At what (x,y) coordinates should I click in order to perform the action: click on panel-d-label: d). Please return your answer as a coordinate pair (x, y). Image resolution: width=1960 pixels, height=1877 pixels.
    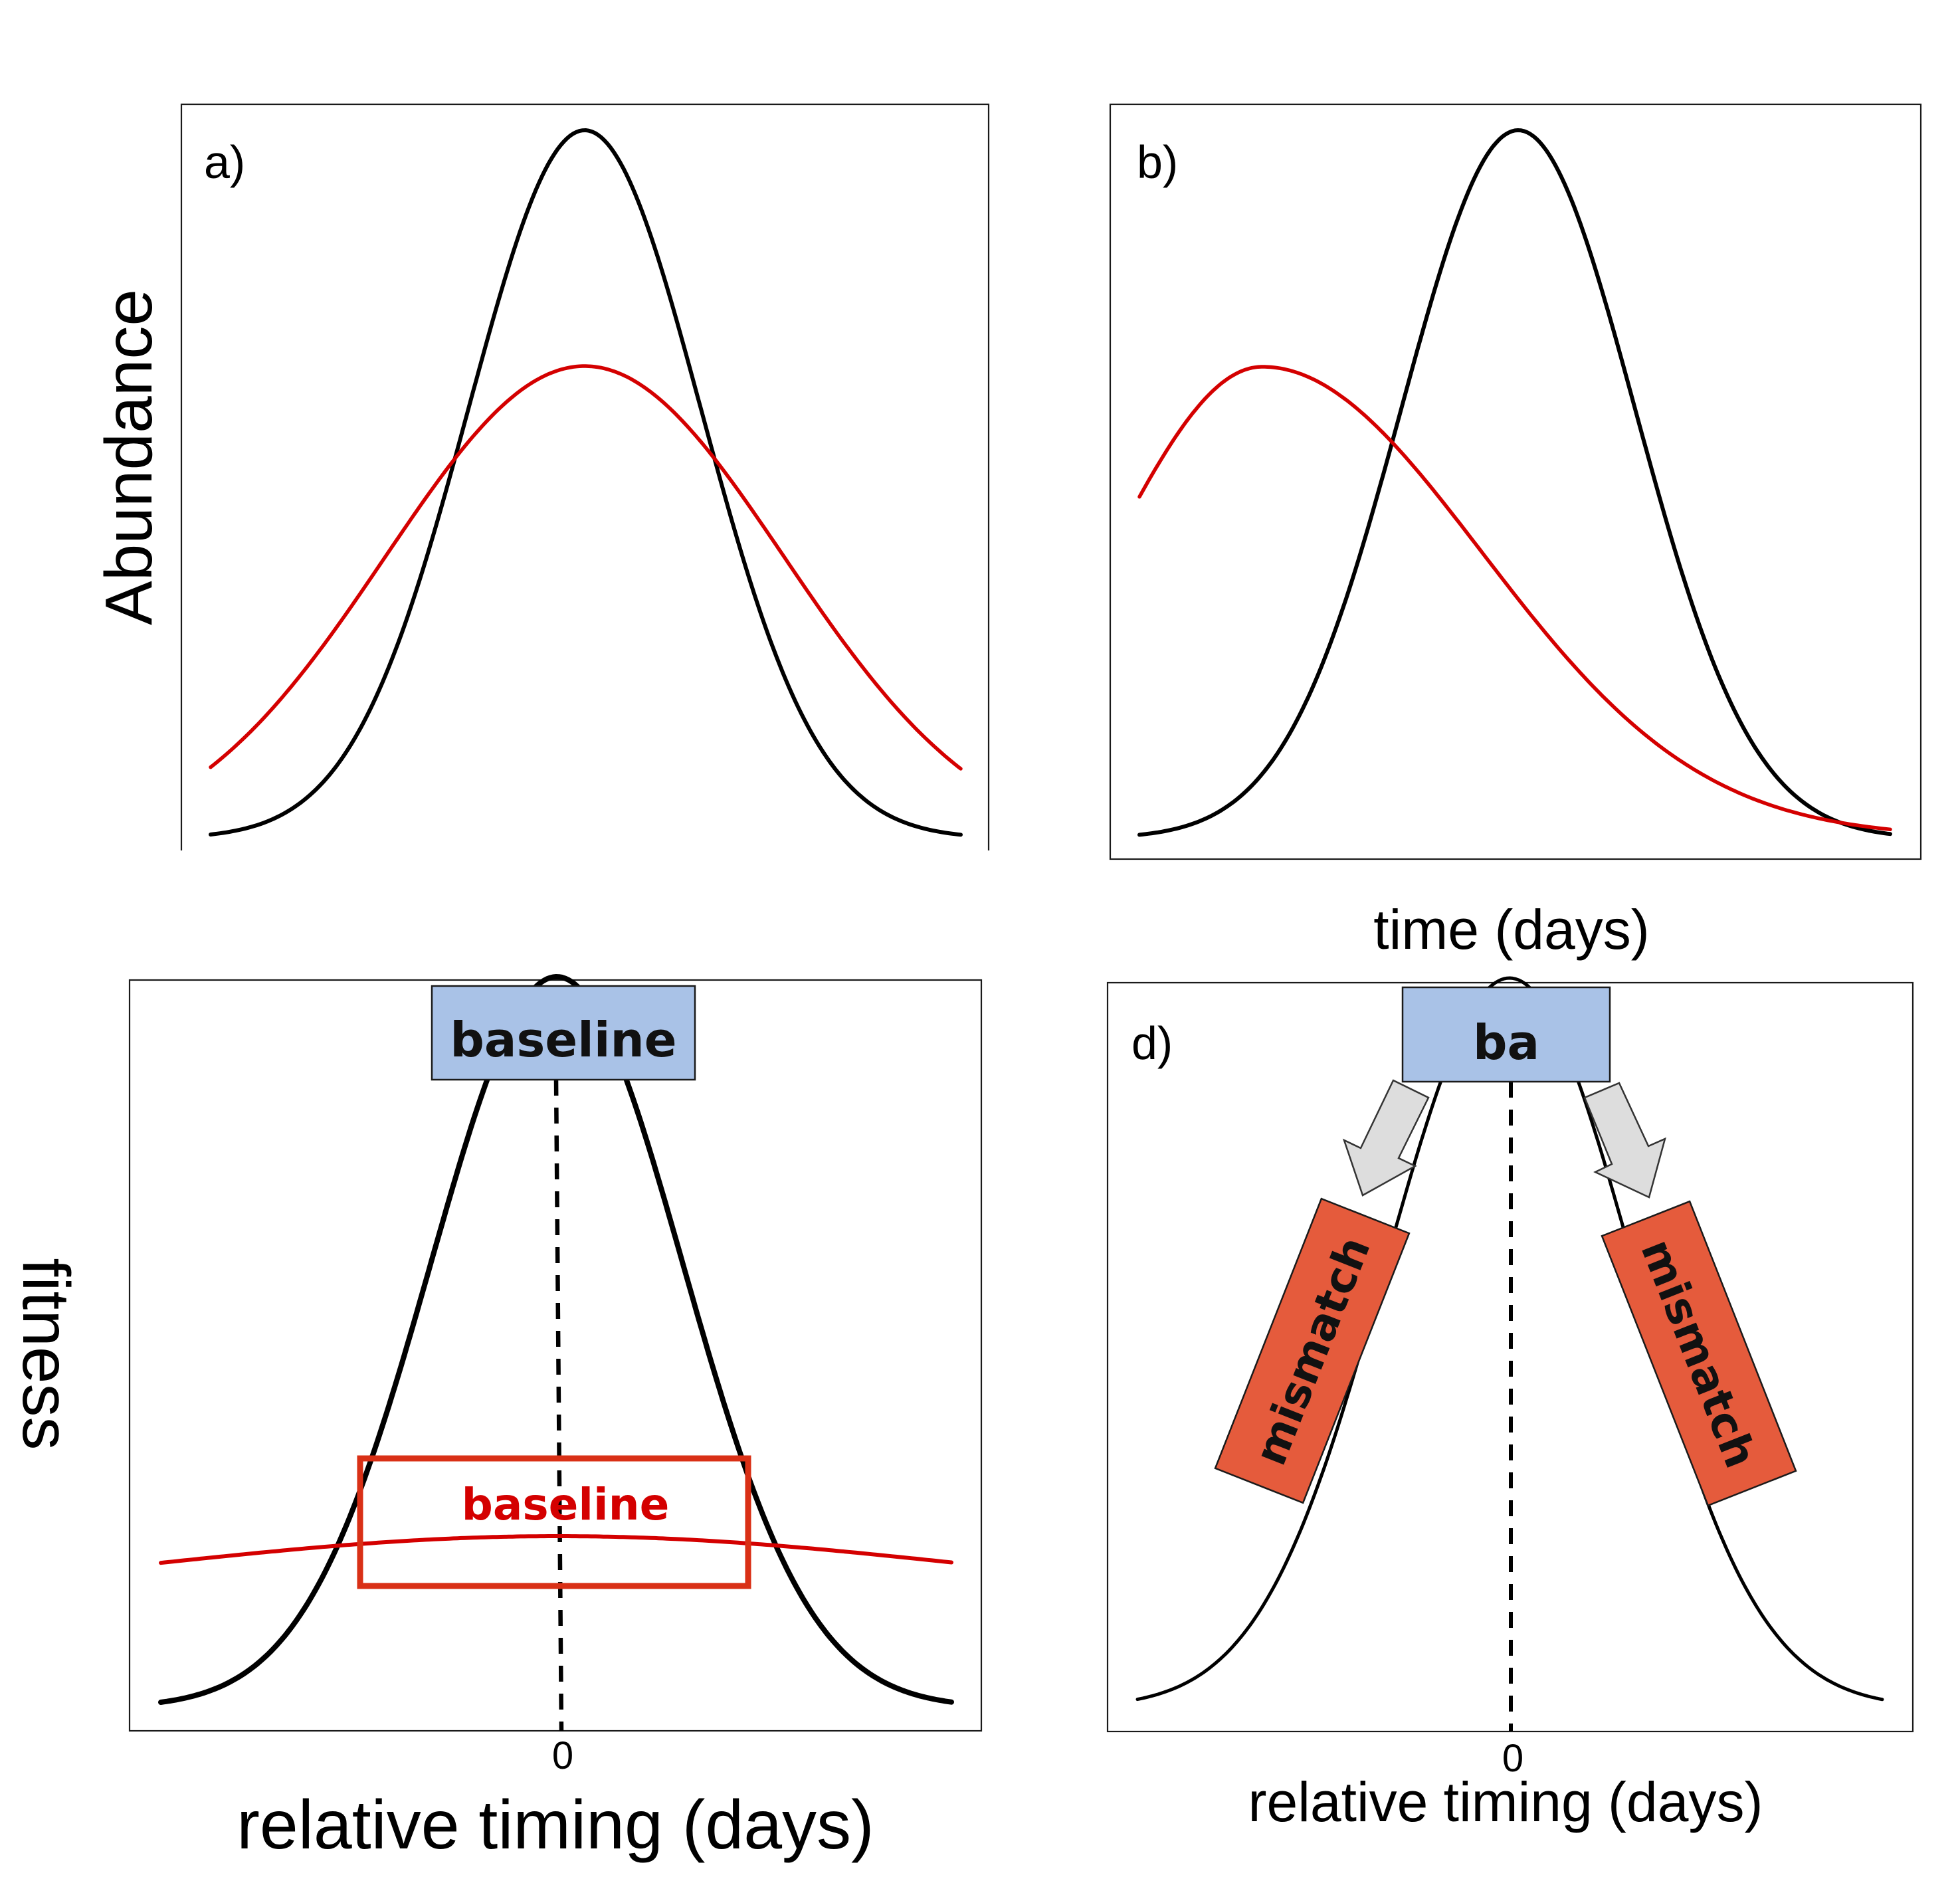
    Looking at the image, I should click on (1152, 1043).